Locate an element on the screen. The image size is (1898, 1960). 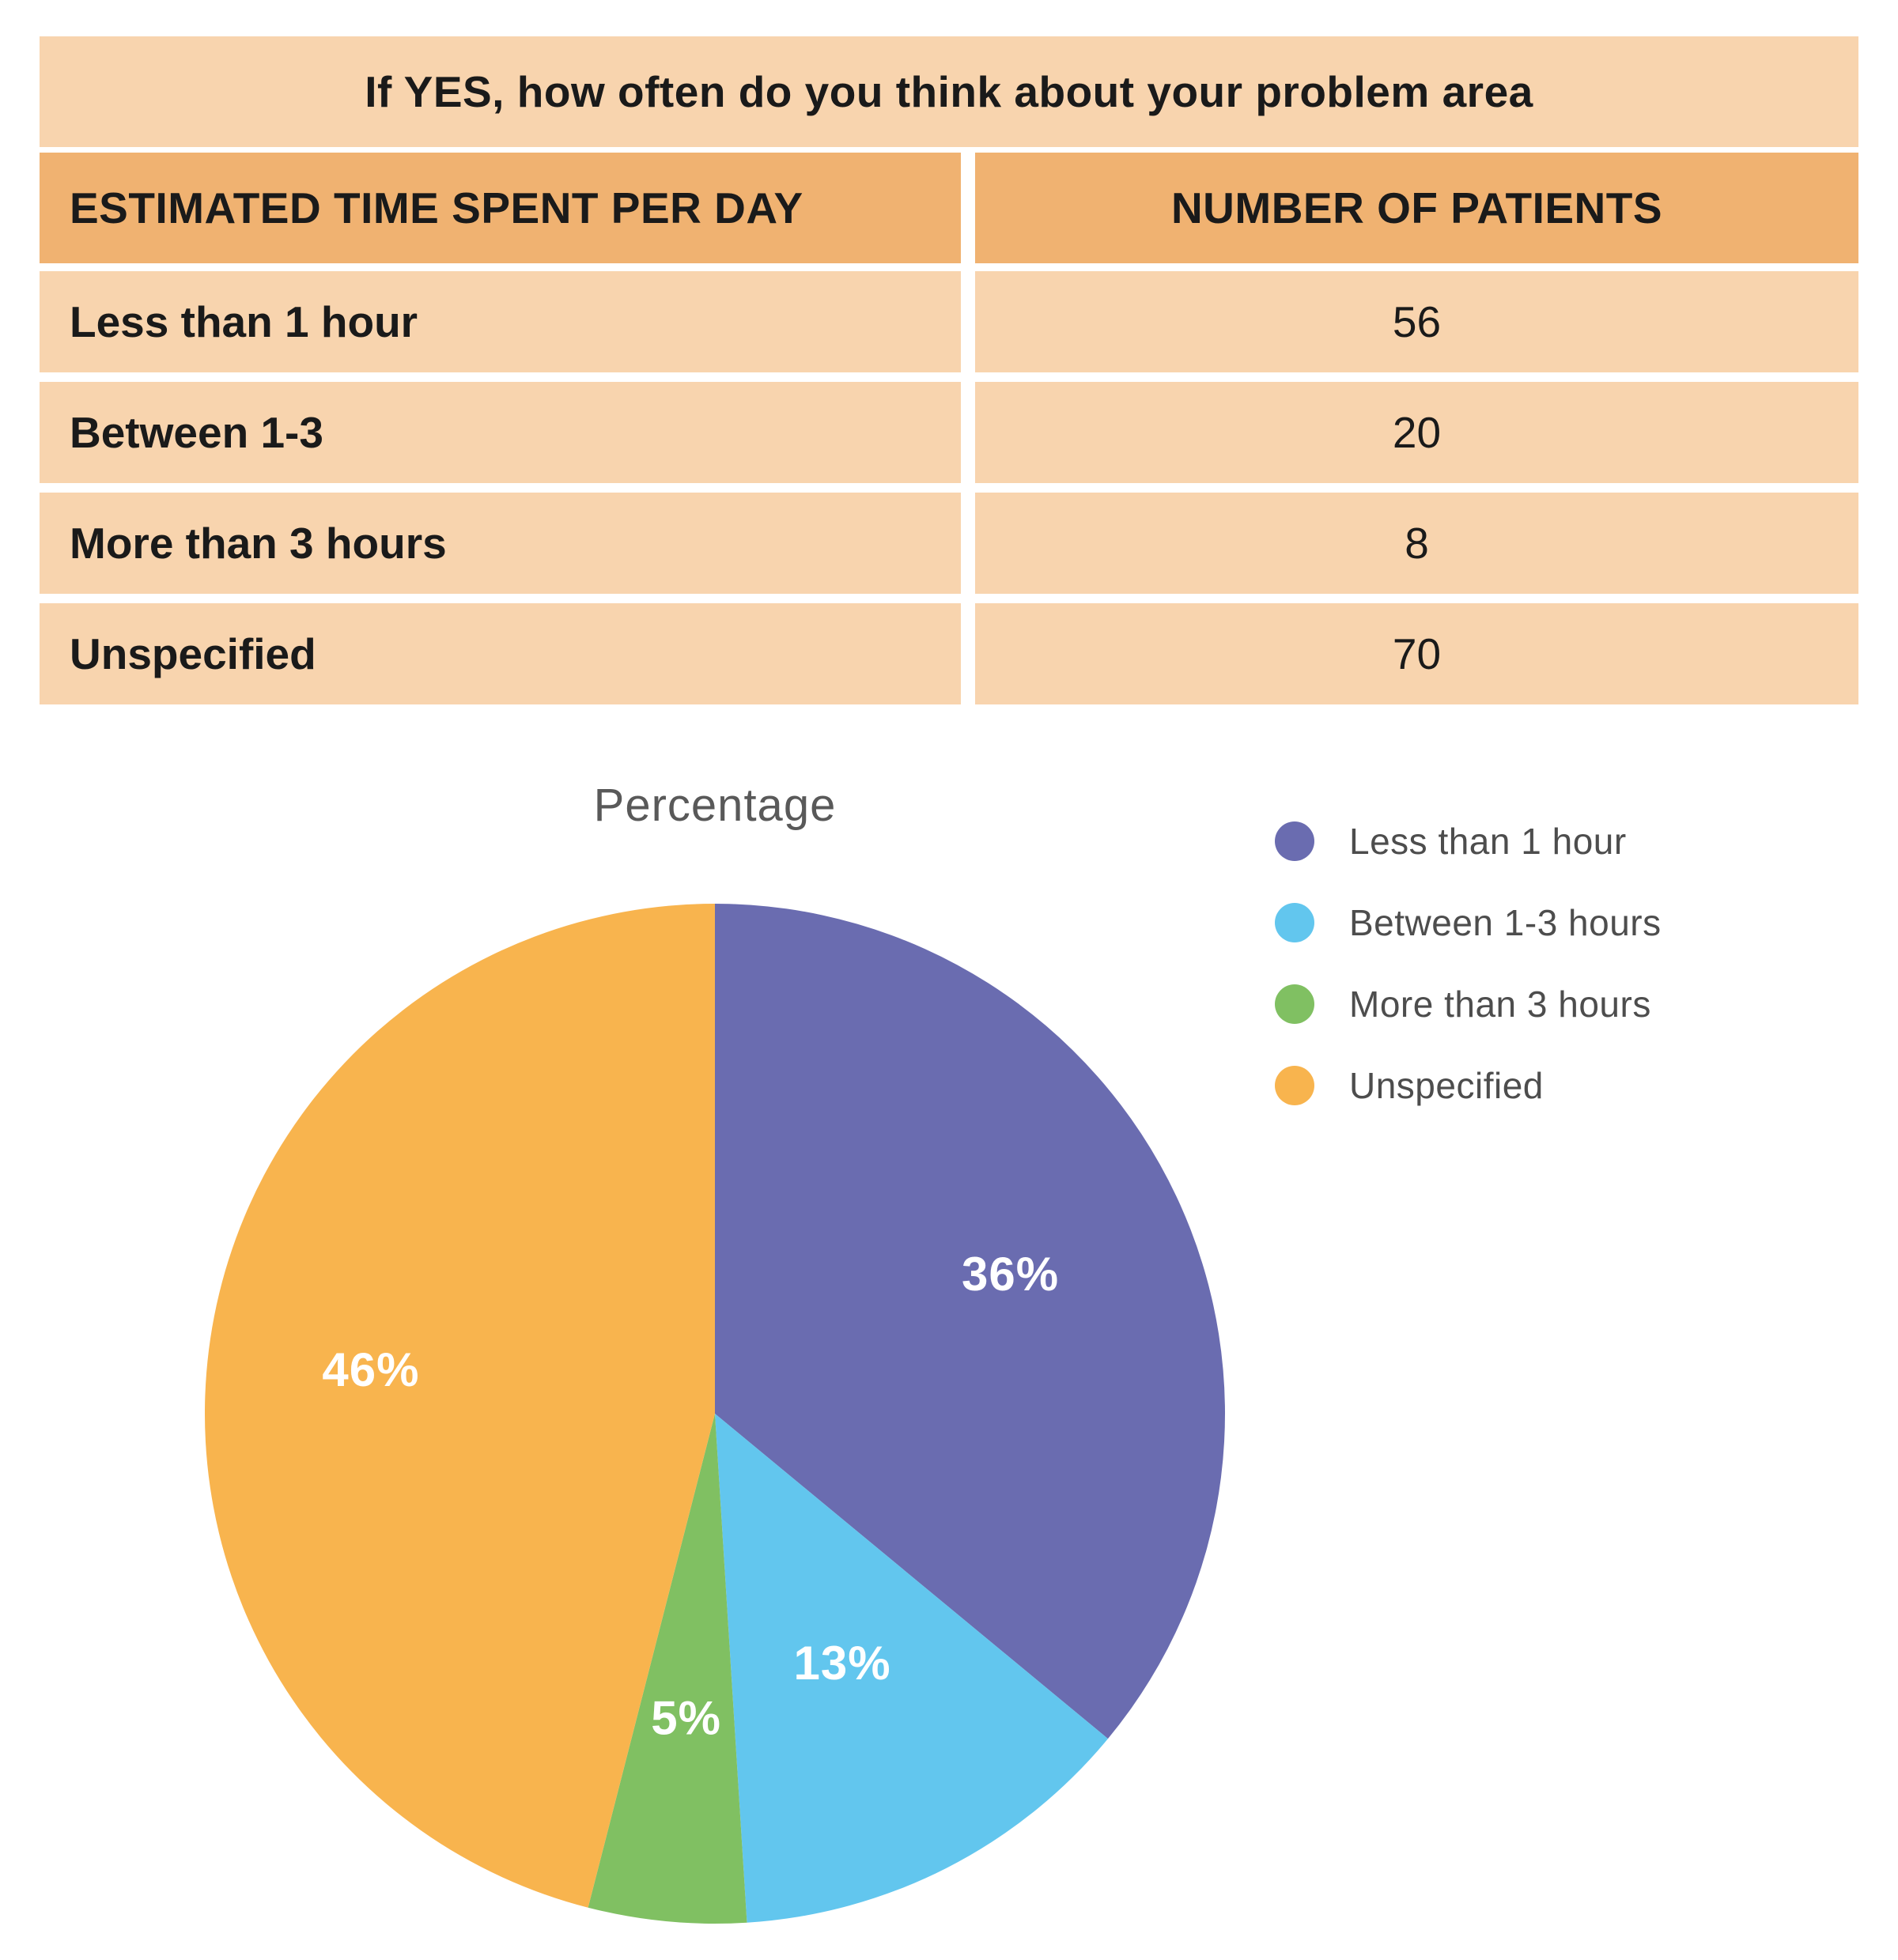
column-header-patients: NUMBER OF PATIENTS is located at coordinates (1417, 208).